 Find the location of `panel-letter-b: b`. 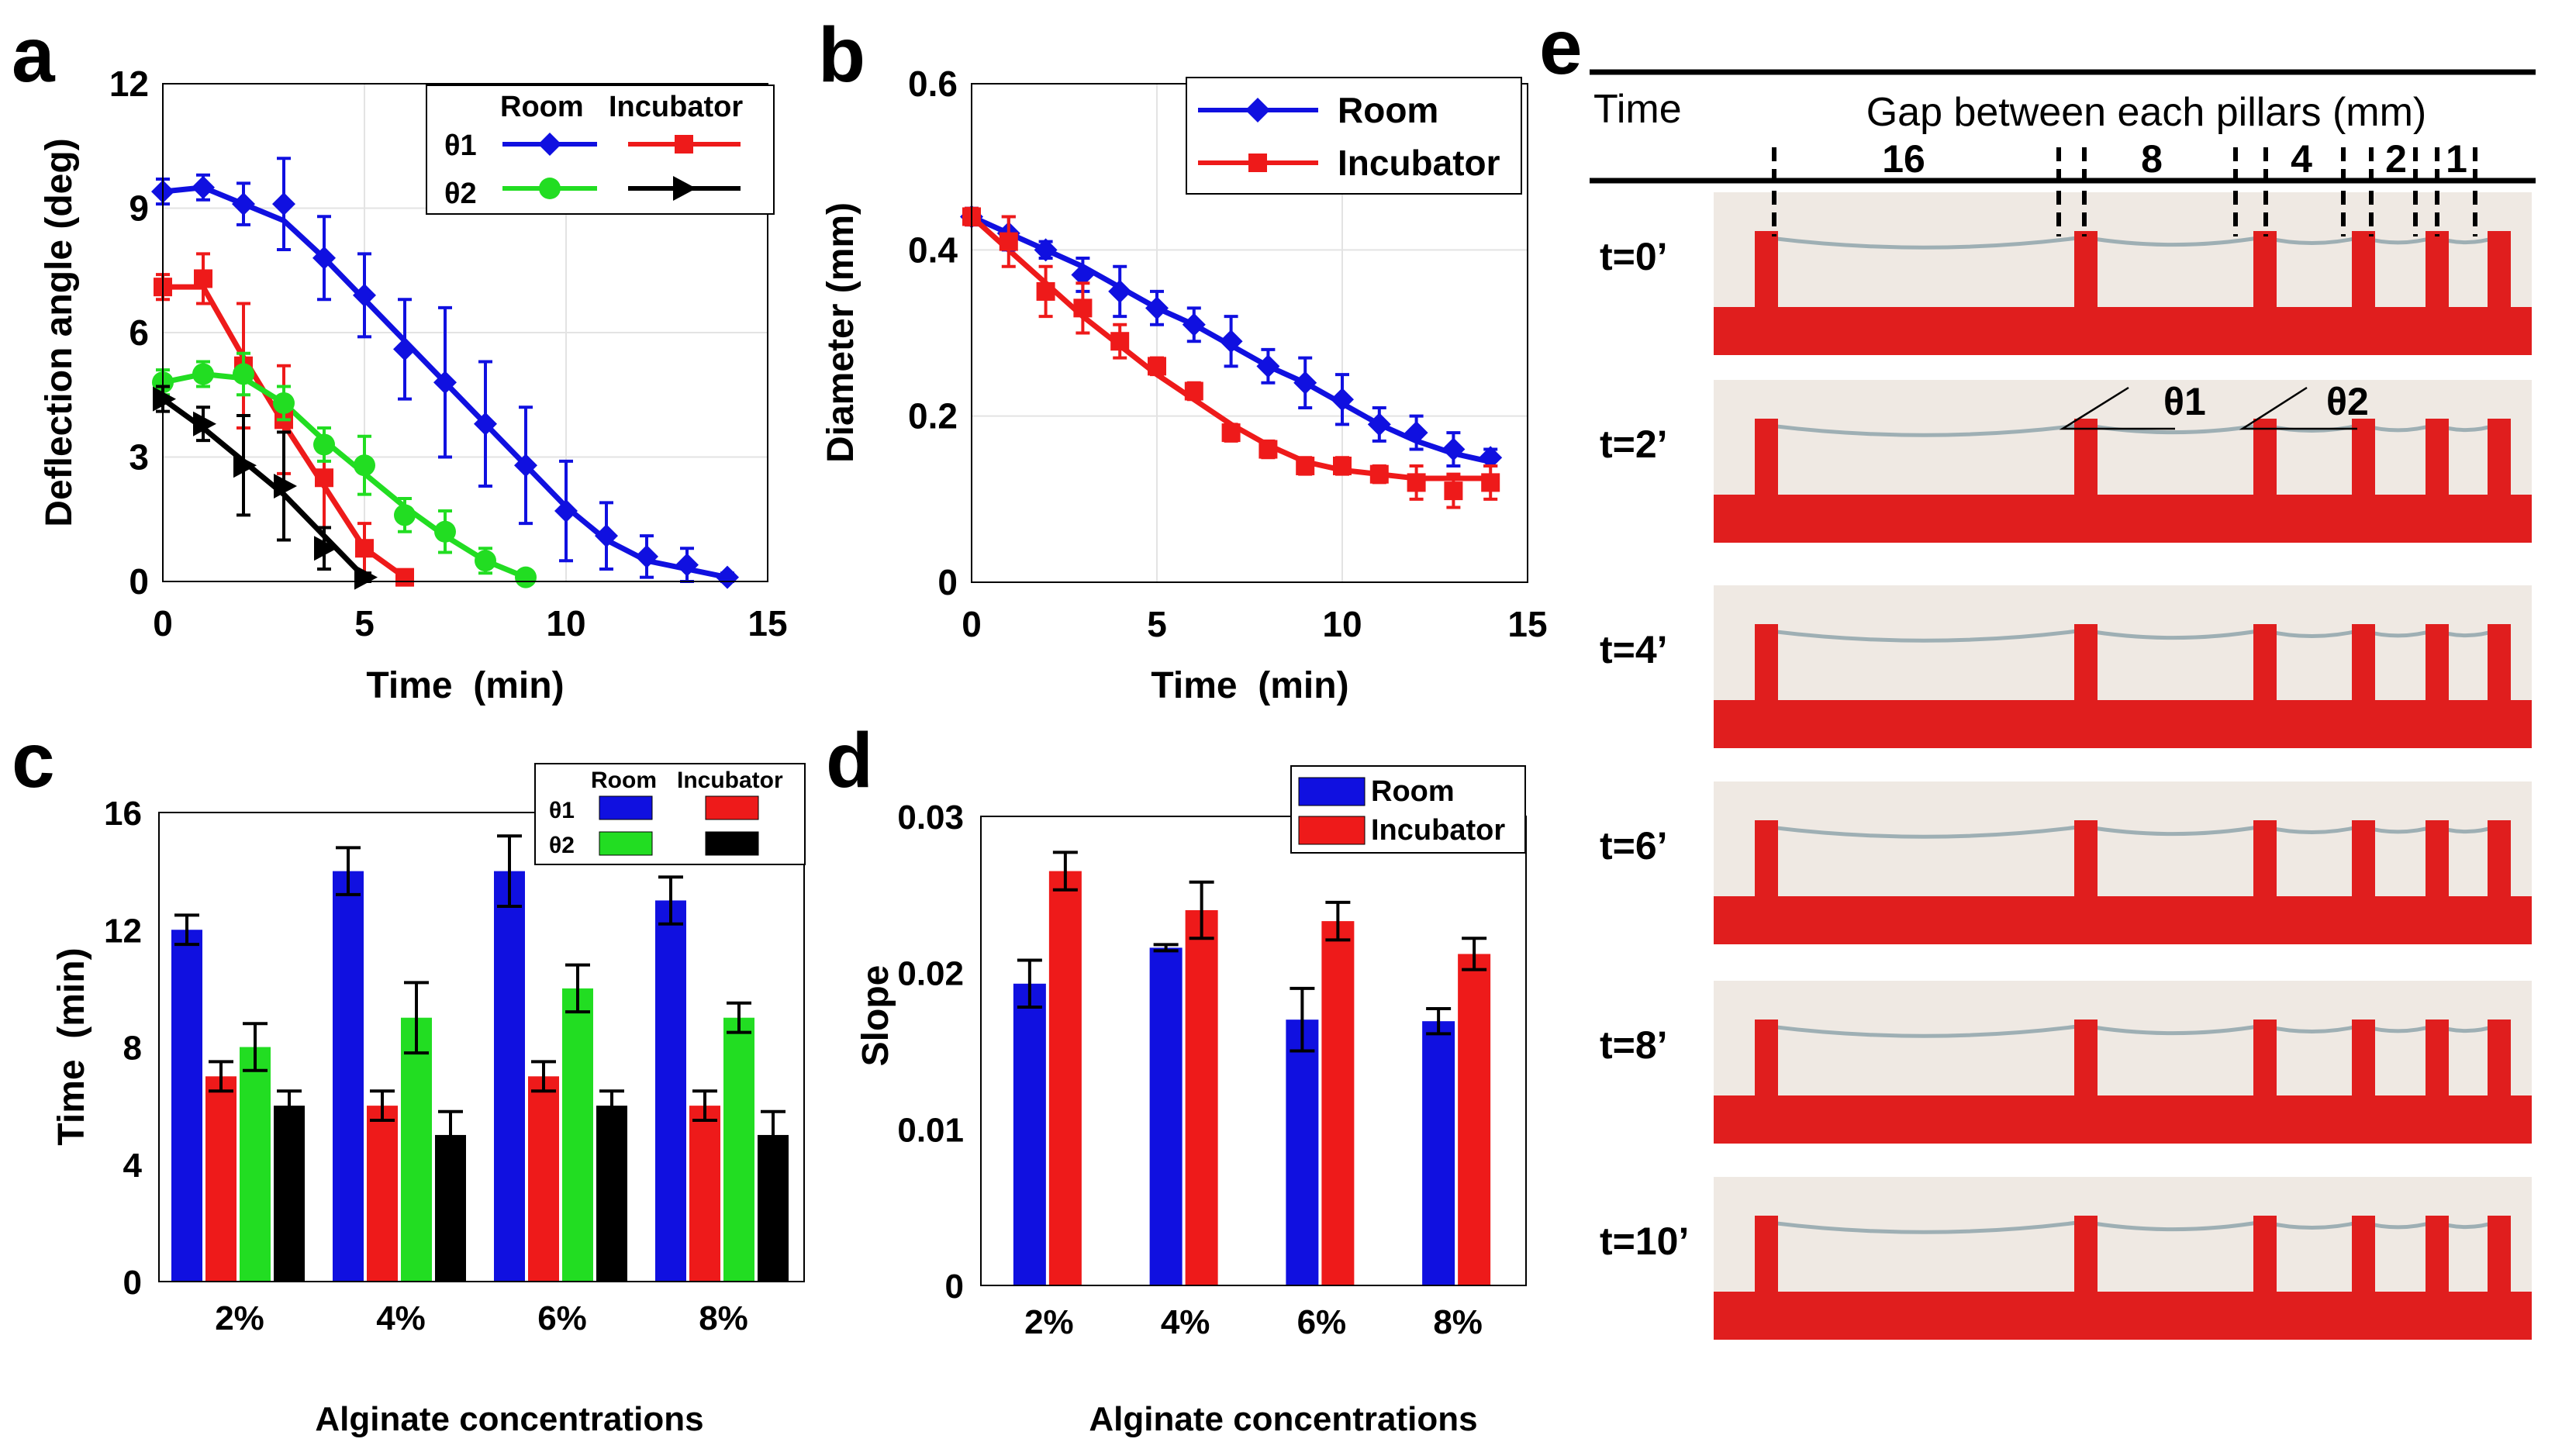

panel-letter-b: b is located at coordinates (841, 55).